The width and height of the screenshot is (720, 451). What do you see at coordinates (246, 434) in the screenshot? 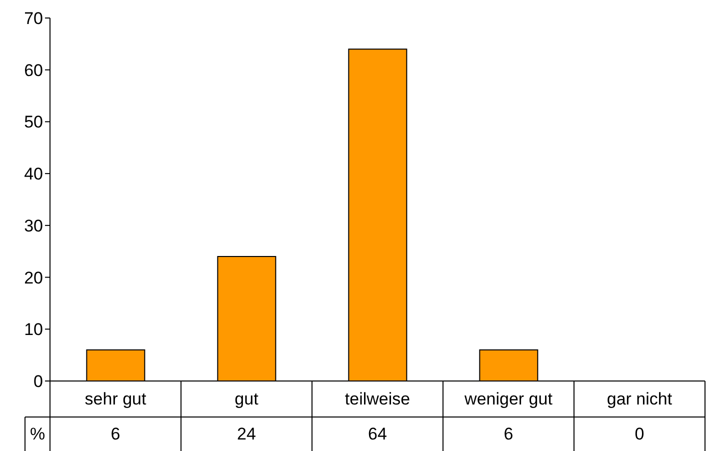
I see `data-label: 24` at bounding box center [246, 434].